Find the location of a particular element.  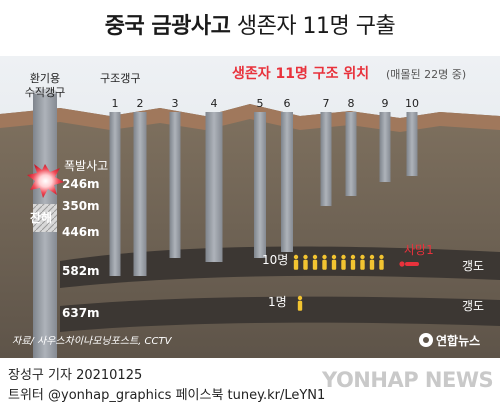

depth-350: 350m is located at coordinates (81, 206).